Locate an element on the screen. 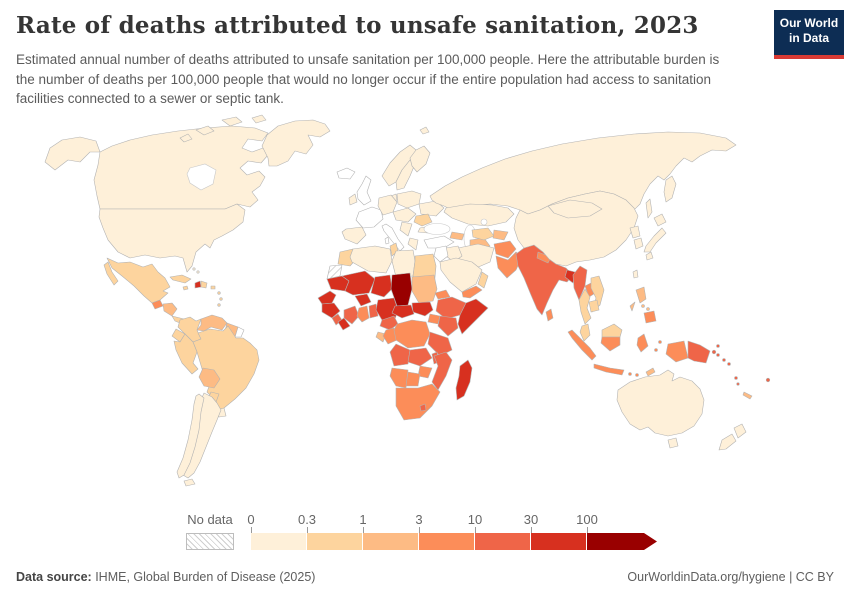 Image resolution: width=850 pixels, height=600 pixels. country-togo-benin is located at coordinates (373, 311).